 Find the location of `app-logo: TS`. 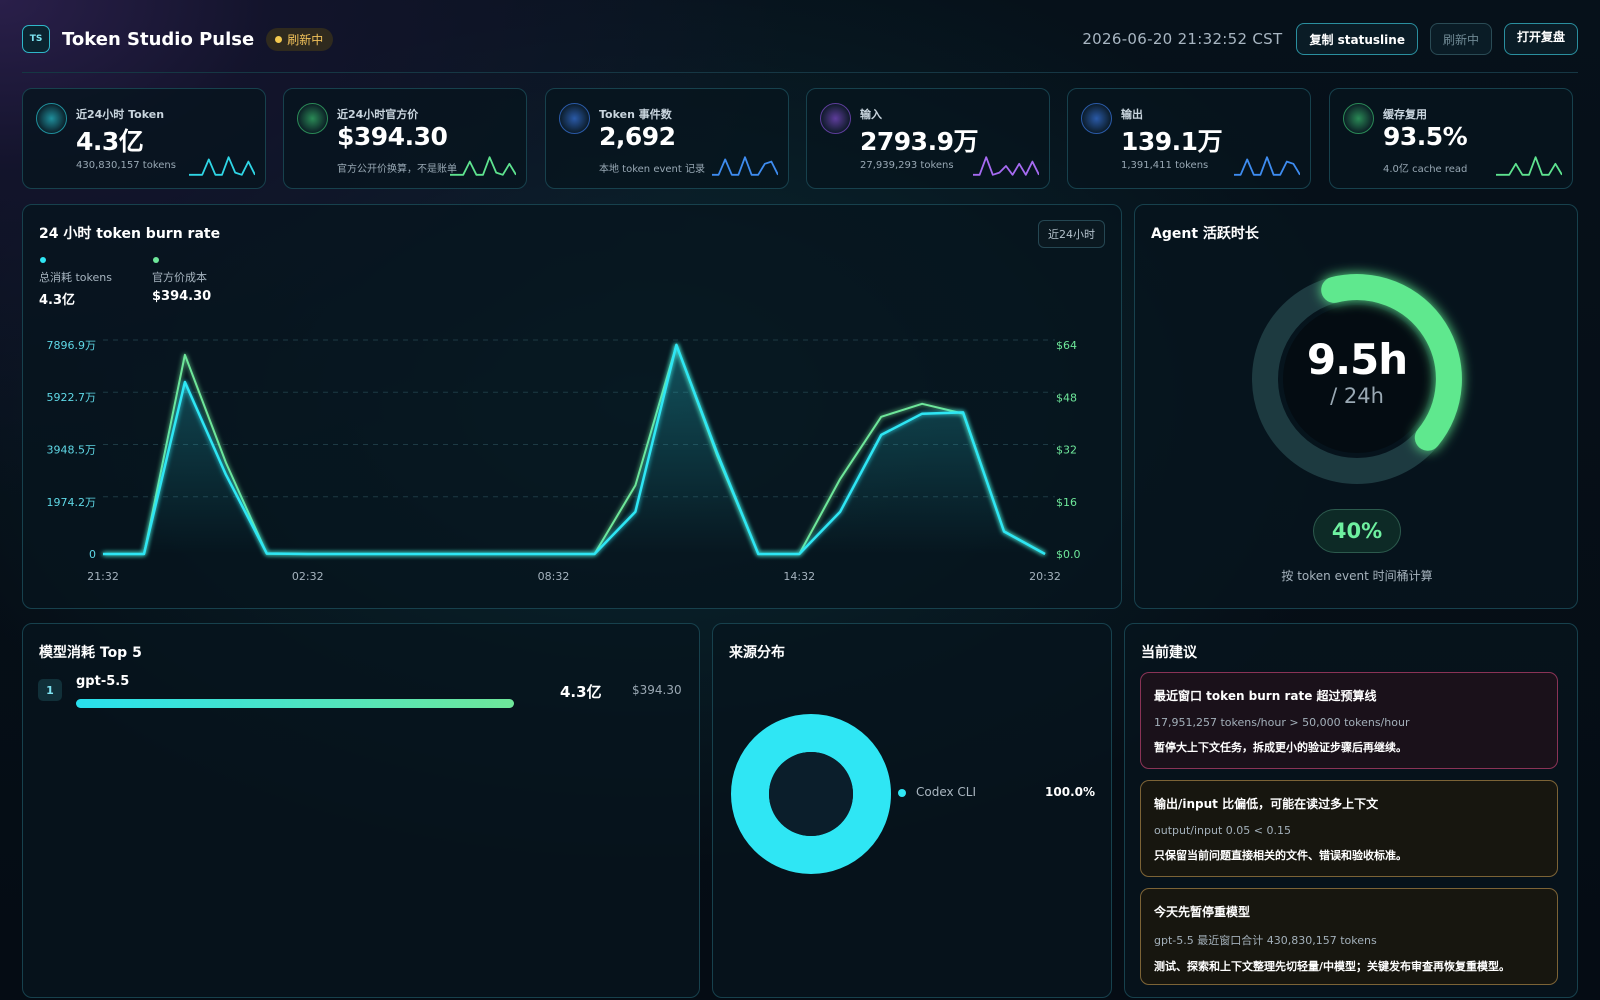

app-logo: TS is located at coordinates (36, 39).